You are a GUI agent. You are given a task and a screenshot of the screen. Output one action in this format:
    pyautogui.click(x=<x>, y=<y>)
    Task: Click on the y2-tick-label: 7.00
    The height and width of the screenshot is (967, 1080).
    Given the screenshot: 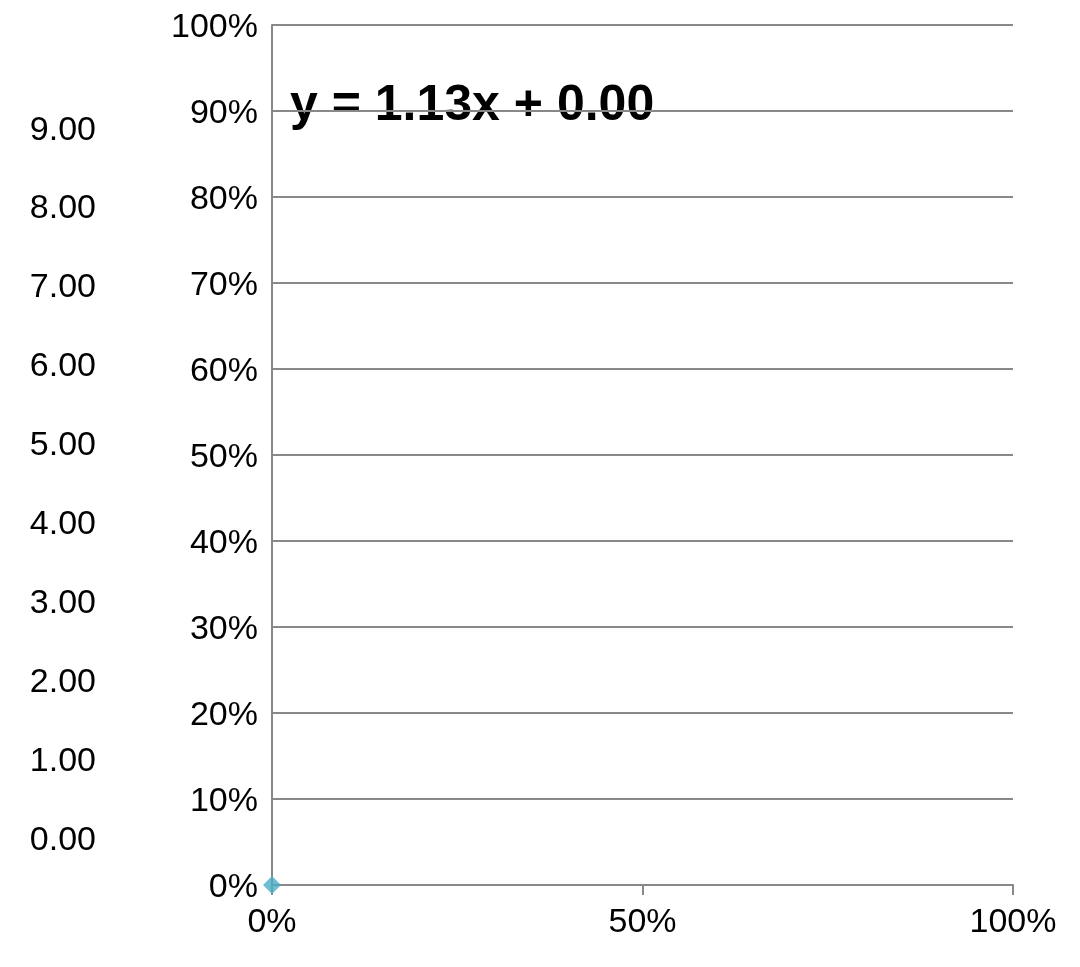 What is the action you would take?
    pyautogui.click(x=62, y=285)
    